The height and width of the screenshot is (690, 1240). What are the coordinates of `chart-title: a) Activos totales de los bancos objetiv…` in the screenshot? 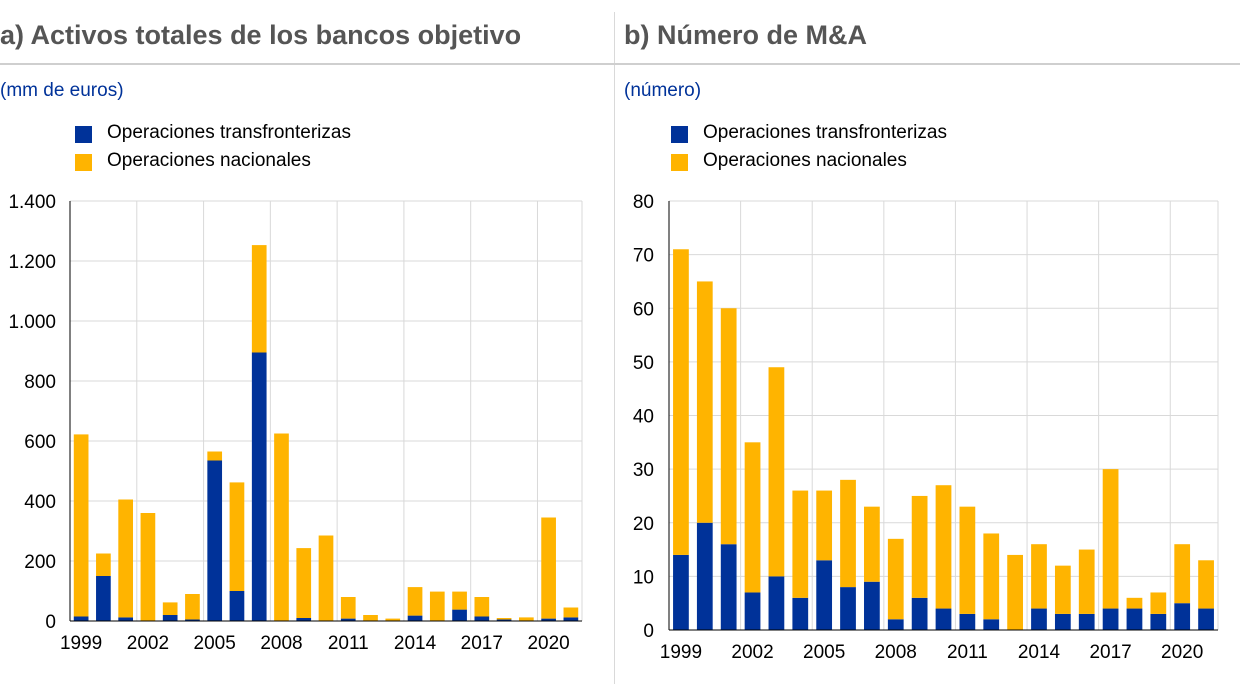 It's located at (261, 35).